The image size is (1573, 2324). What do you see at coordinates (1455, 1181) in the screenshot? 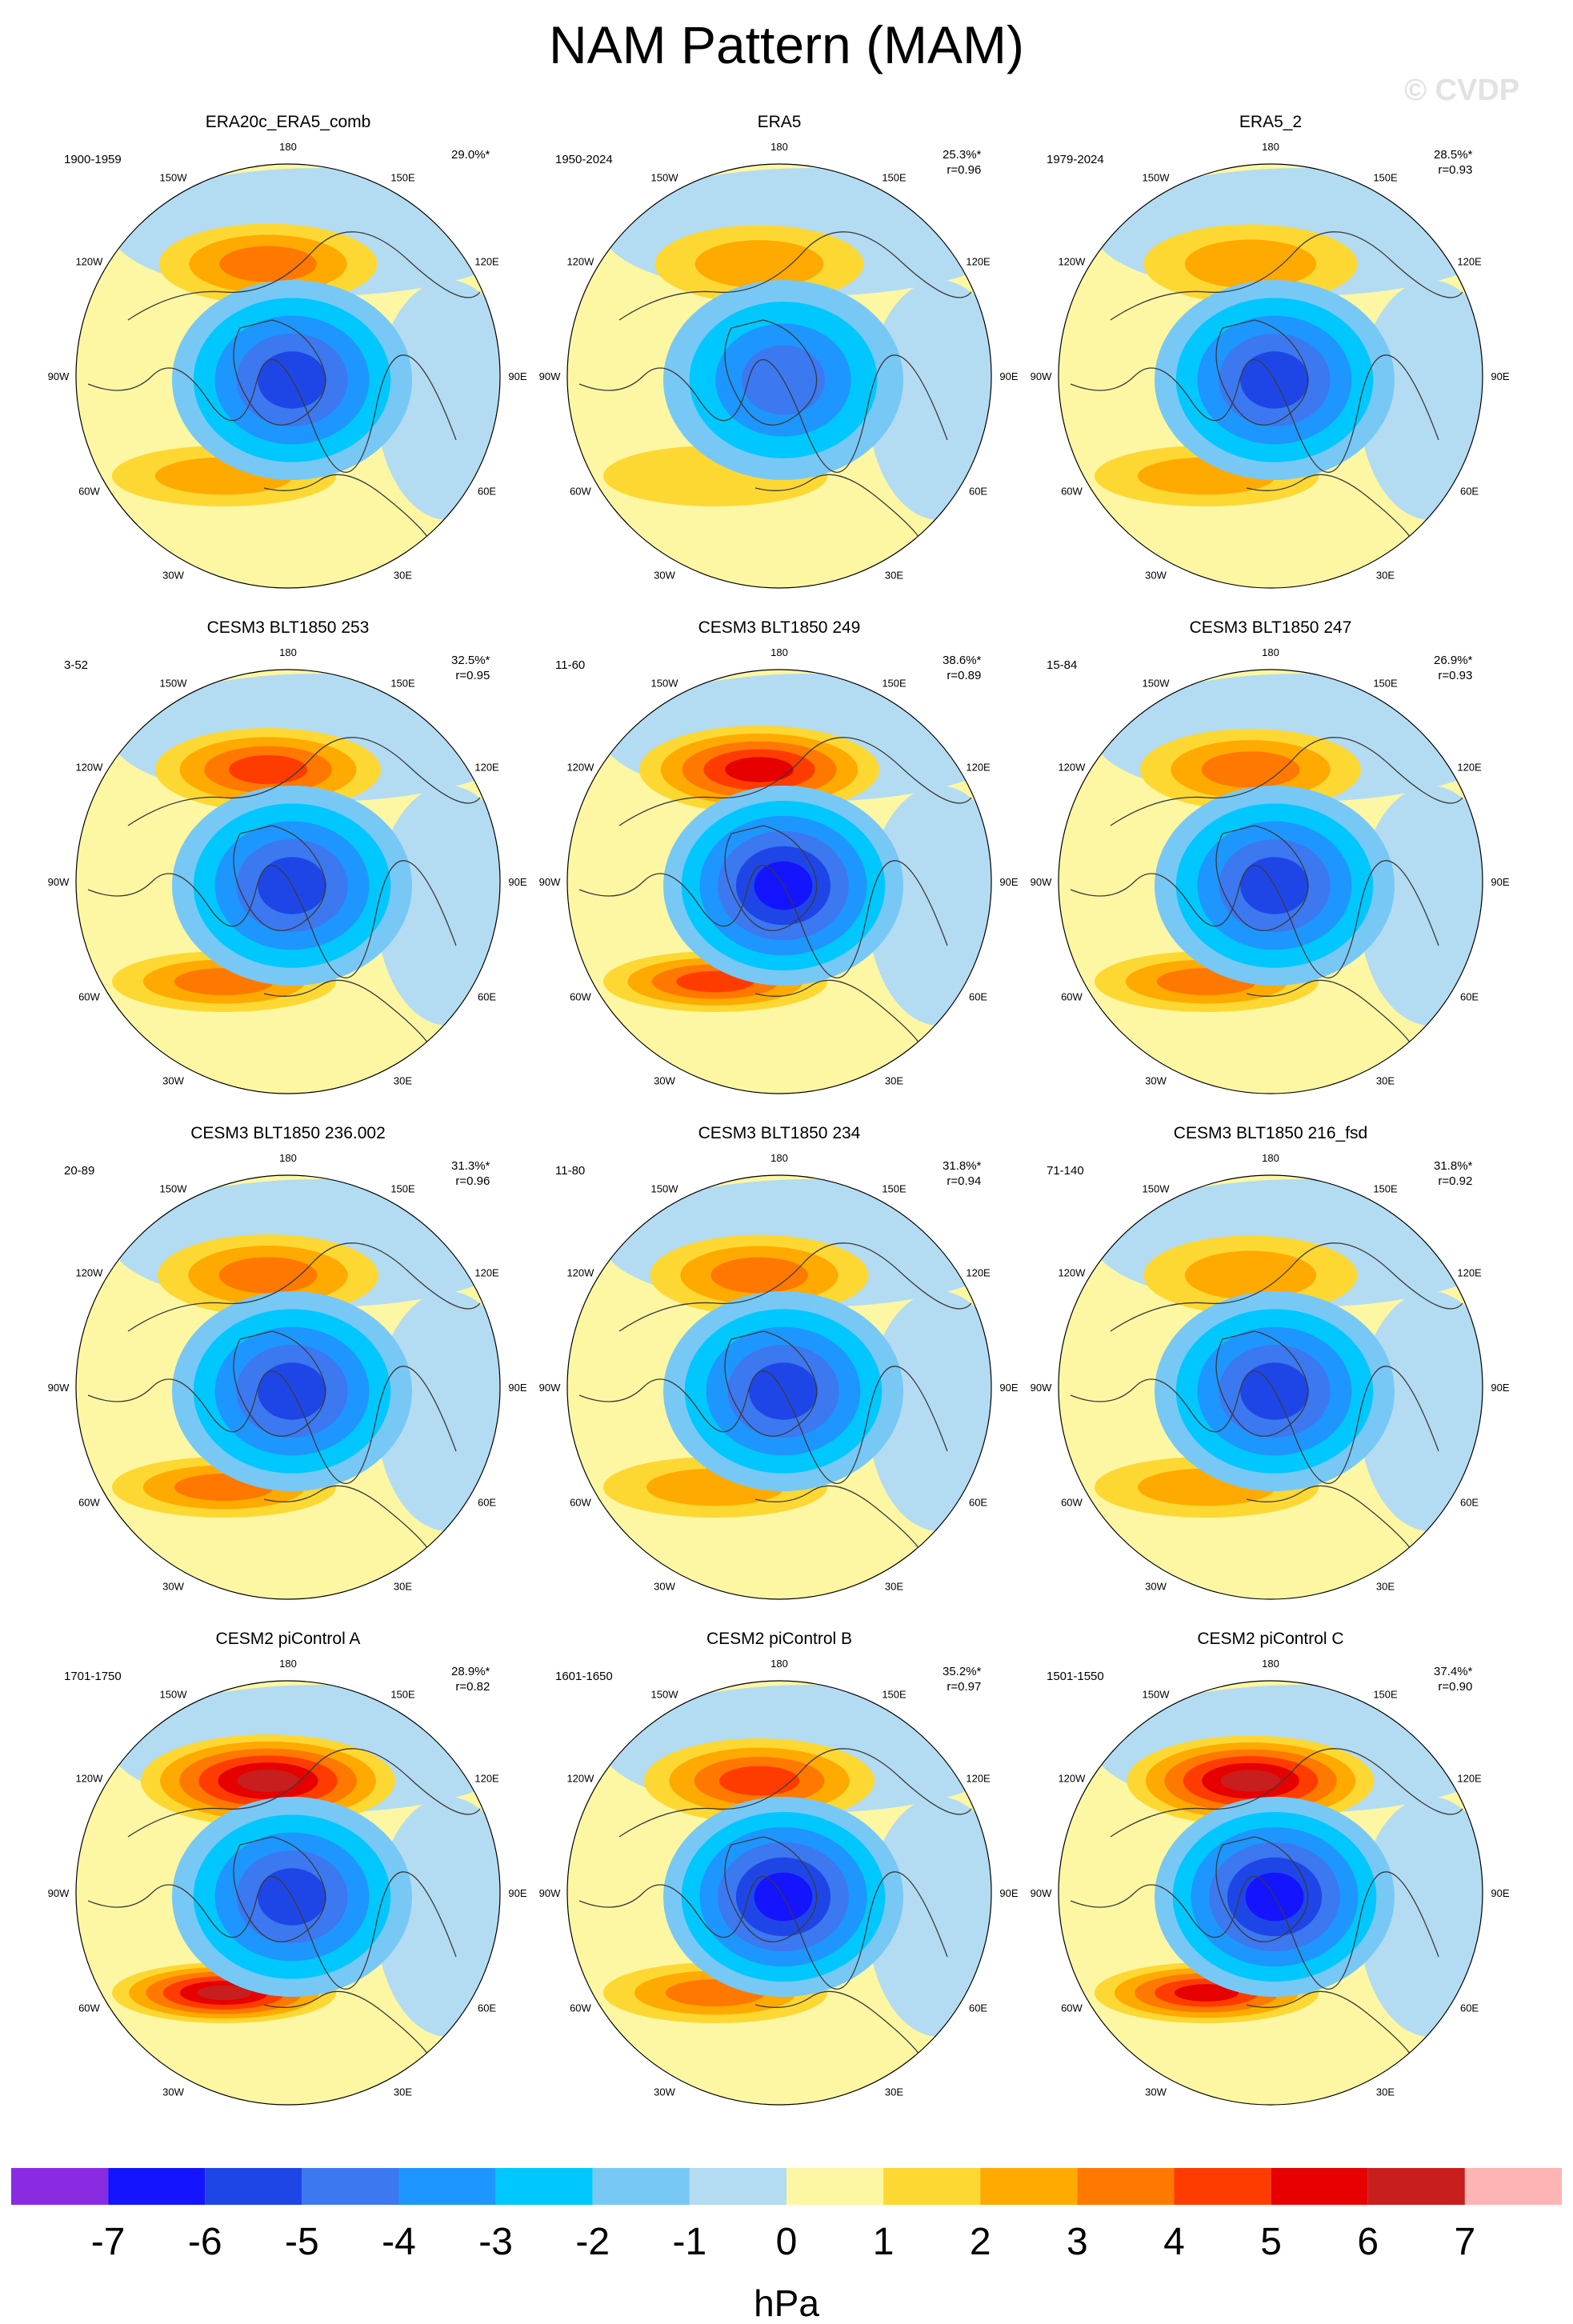
I see `panel-correlation: r=0.92` at bounding box center [1455, 1181].